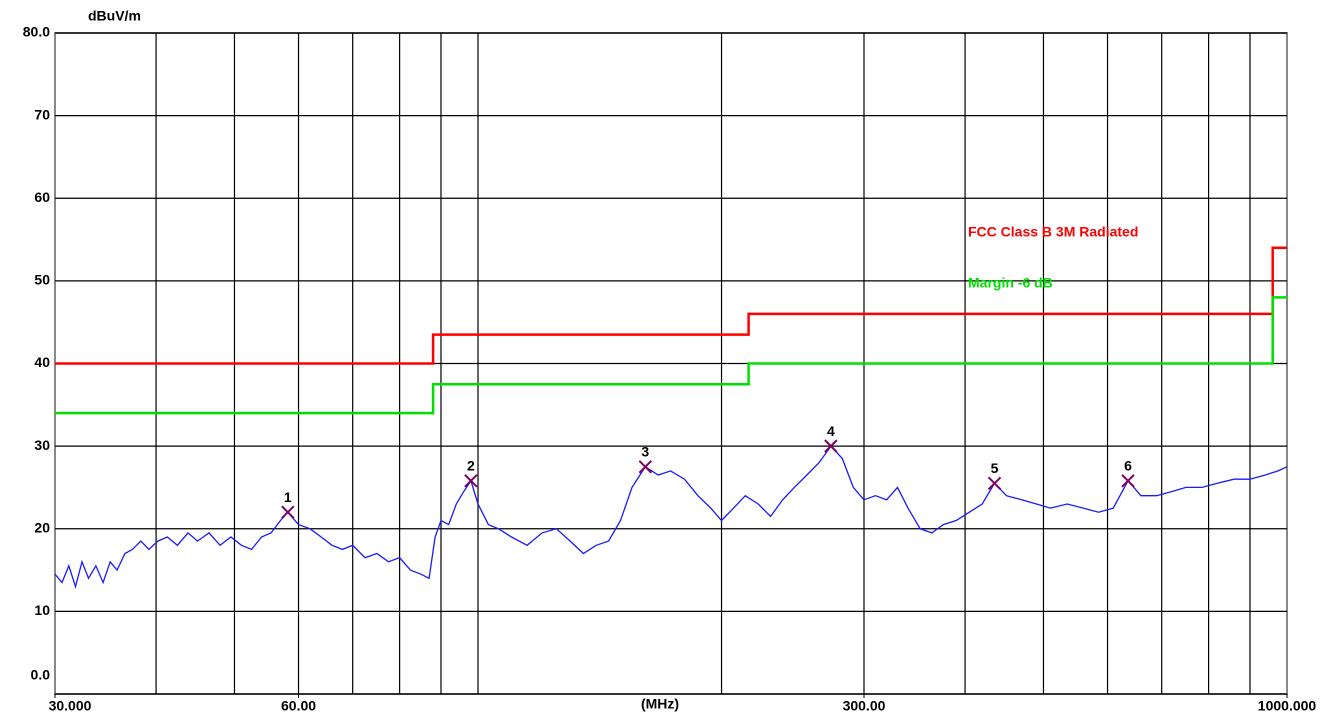 The image size is (1338, 719). What do you see at coordinates (42, 445) in the screenshot?
I see `y-tick-label: 30` at bounding box center [42, 445].